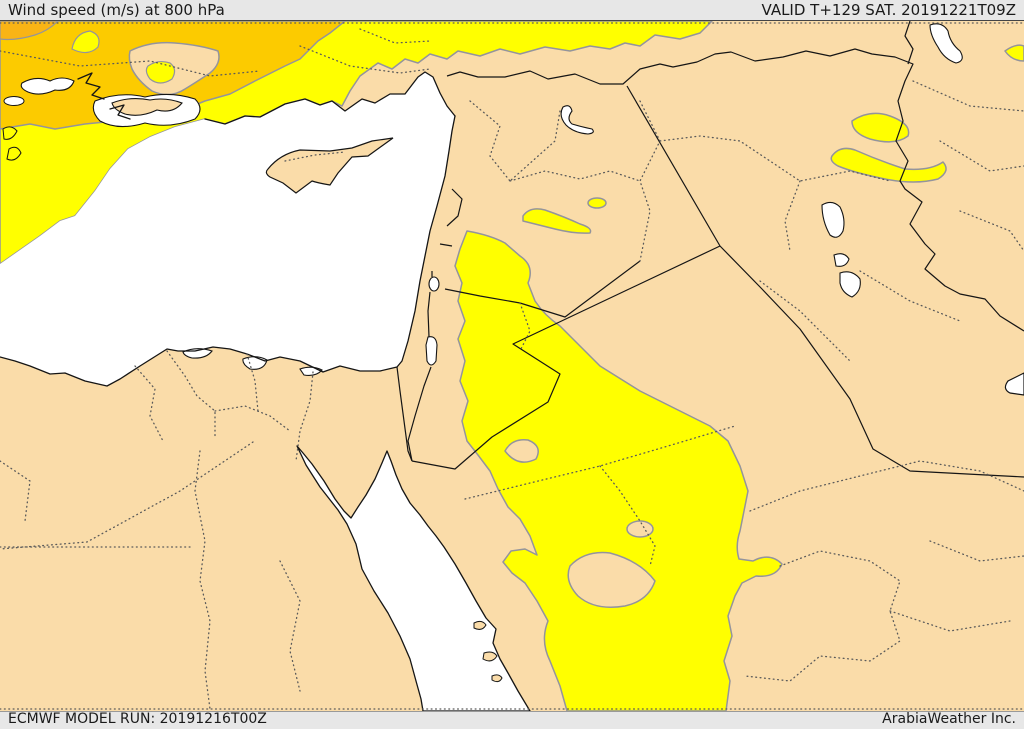  I want to click on wind-contour-iraq-banana, so click(888, 165).